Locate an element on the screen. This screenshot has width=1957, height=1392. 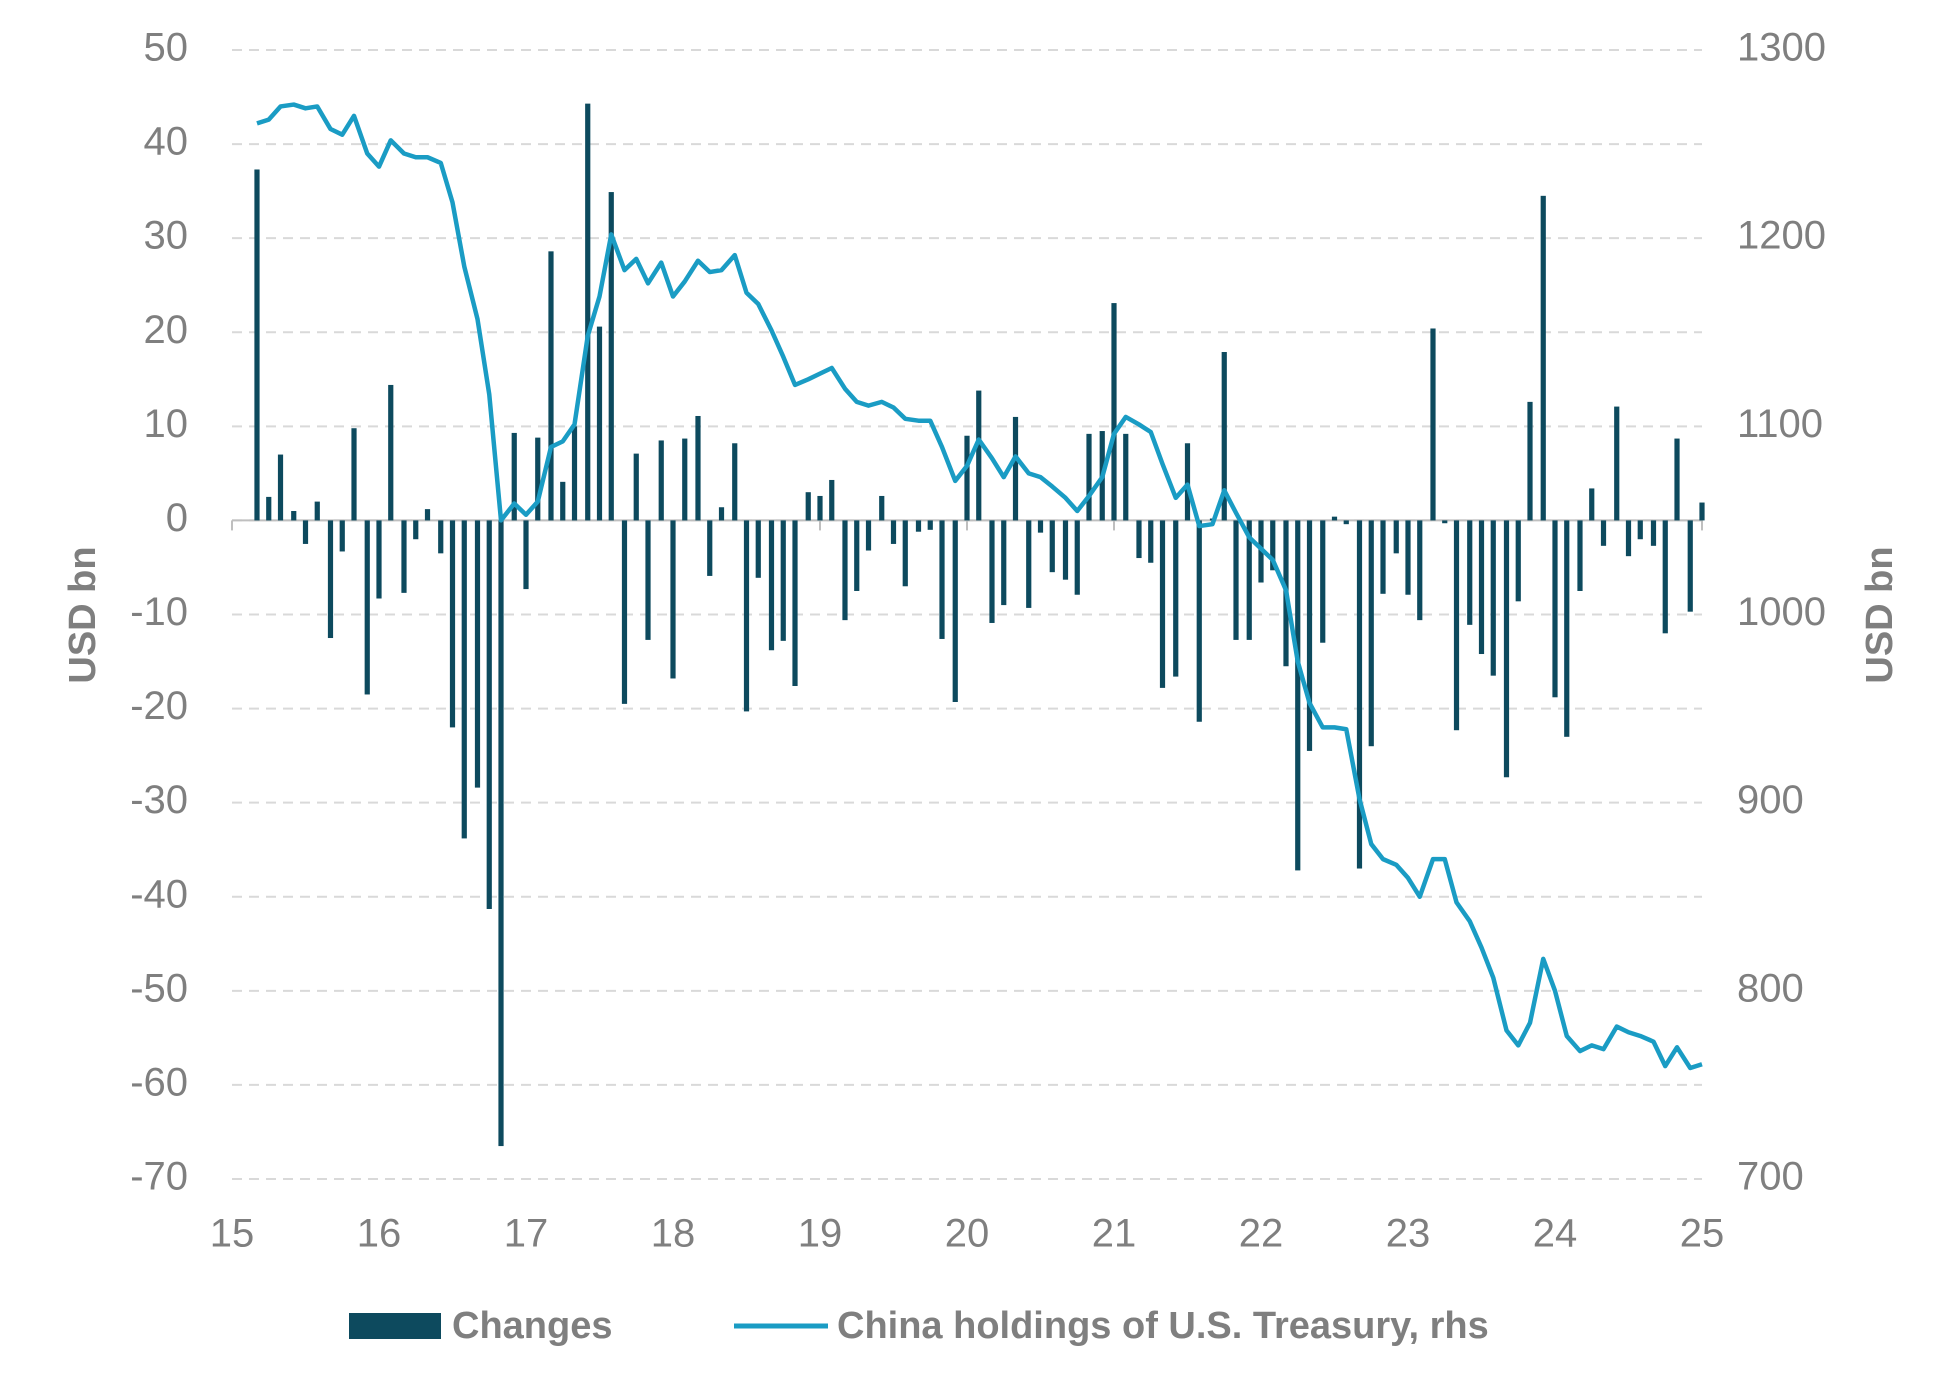
y2-tick-label: 900 is located at coordinates (1770, 800).